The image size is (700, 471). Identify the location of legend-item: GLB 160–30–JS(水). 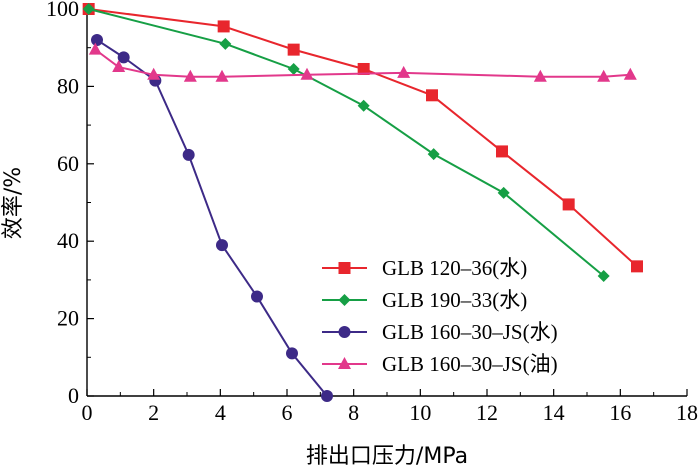
(440, 332).